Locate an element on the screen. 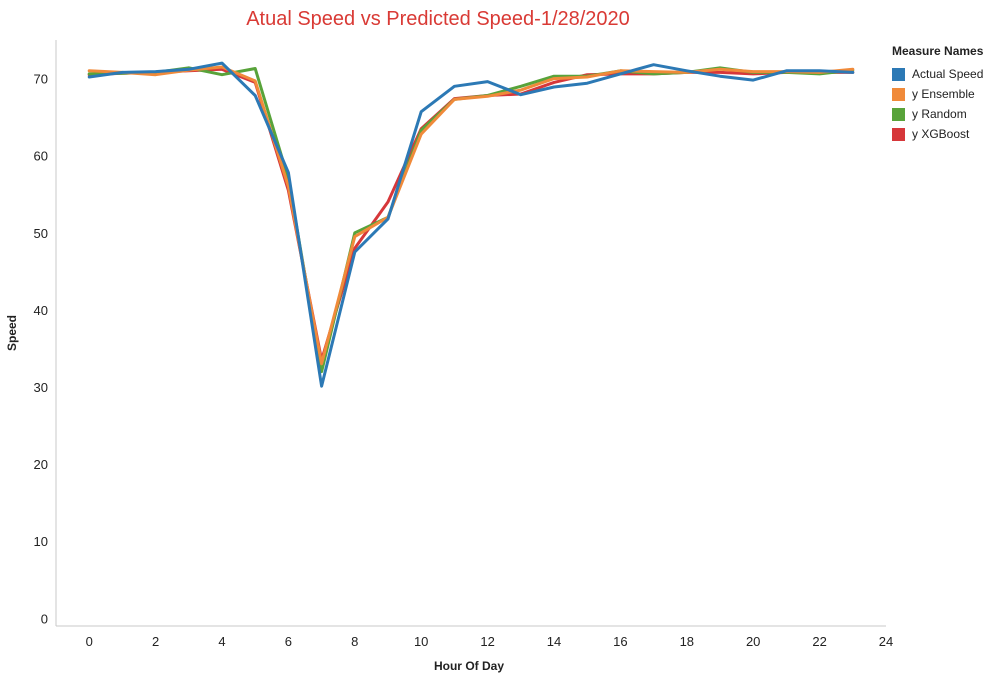 The width and height of the screenshot is (1000, 682). x-tick-label: 12 is located at coordinates (487, 641).